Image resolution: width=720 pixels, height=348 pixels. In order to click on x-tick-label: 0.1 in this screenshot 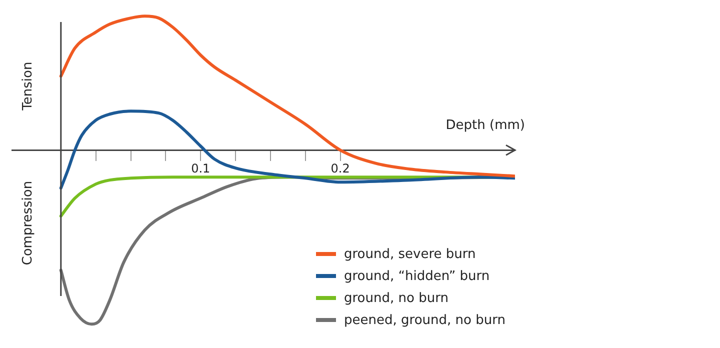, I will do `click(200, 168)`.